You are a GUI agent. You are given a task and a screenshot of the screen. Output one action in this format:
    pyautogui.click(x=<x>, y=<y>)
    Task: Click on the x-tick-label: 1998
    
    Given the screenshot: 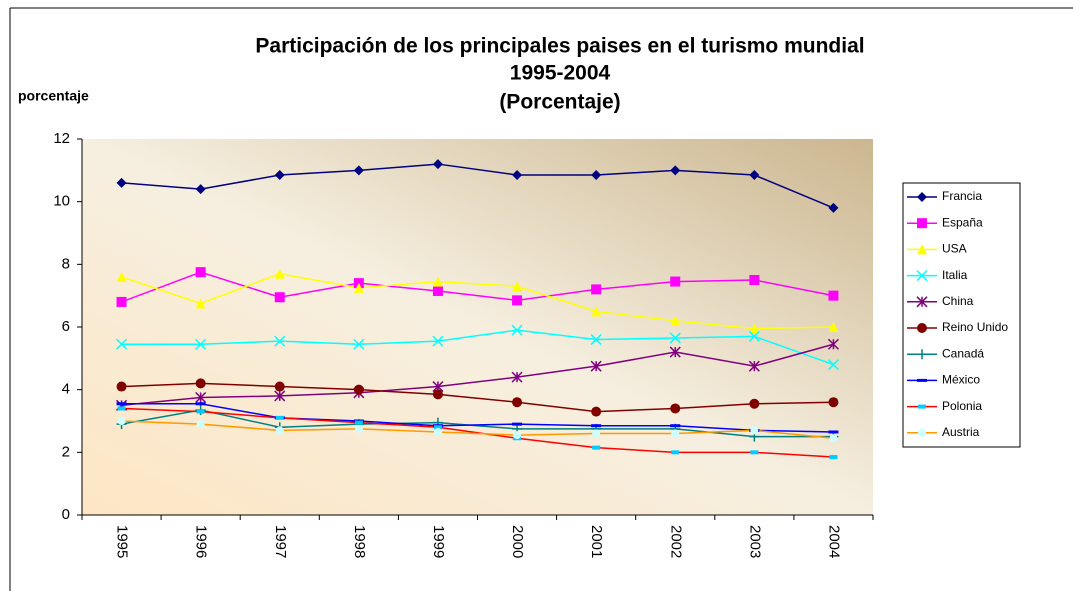 What is the action you would take?
    pyautogui.click(x=359, y=541)
    